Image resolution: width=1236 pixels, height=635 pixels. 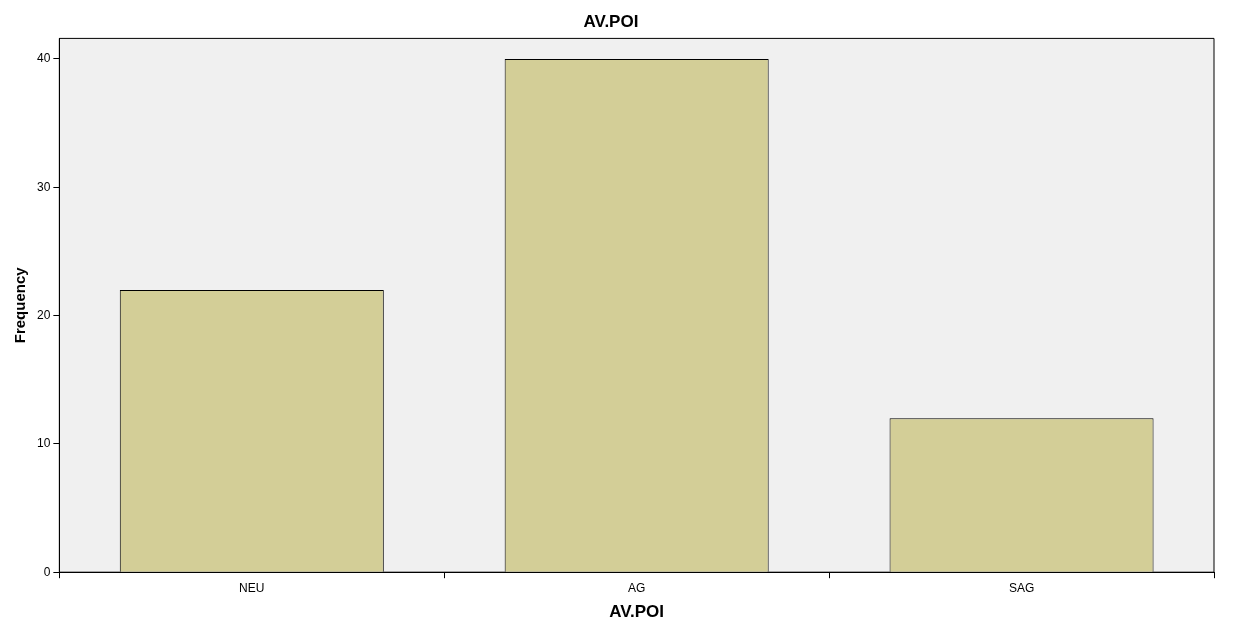 What do you see at coordinates (43, 186) in the screenshot?
I see `y-tick-label: 30` at bounding box center [43, 186].